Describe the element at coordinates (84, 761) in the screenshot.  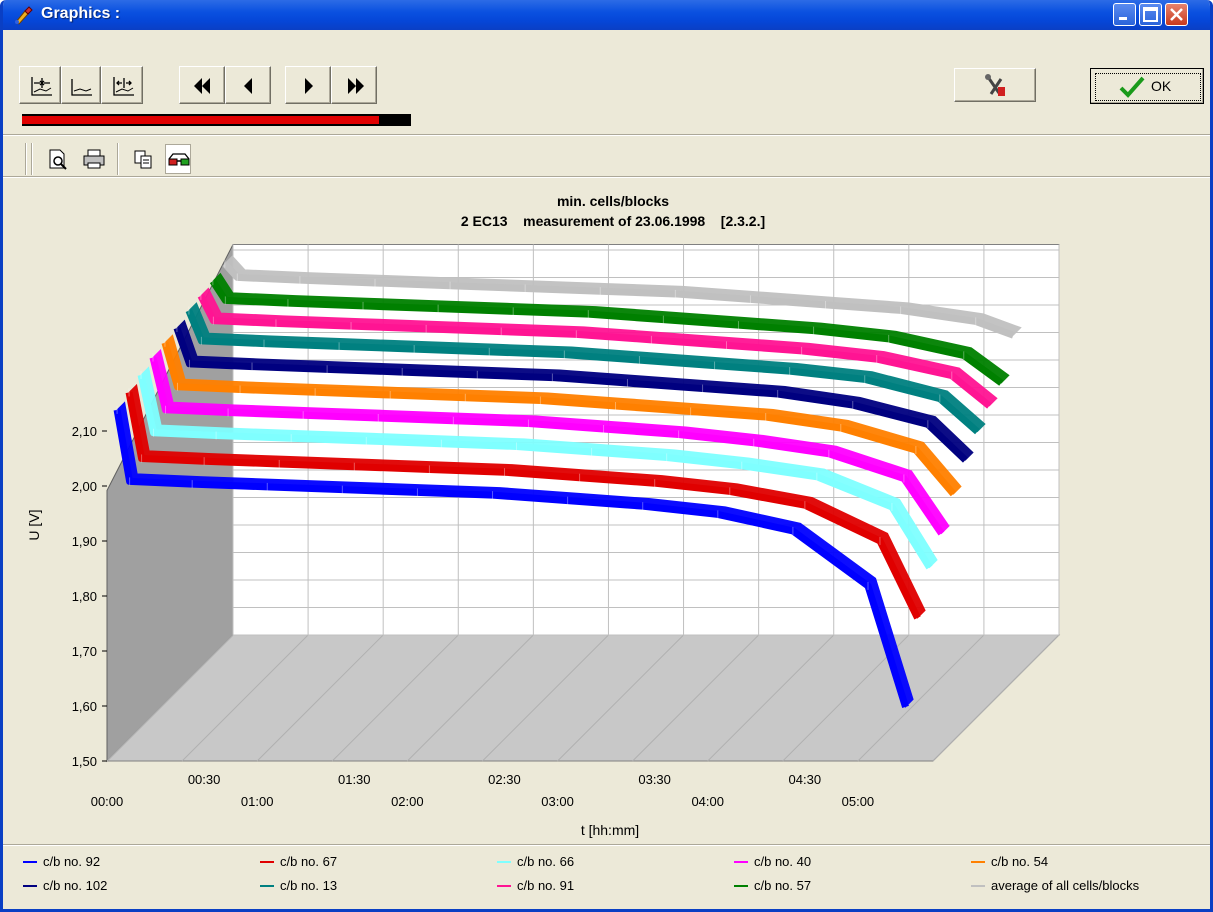
I see `y-tick-label: 1,50` at that location.